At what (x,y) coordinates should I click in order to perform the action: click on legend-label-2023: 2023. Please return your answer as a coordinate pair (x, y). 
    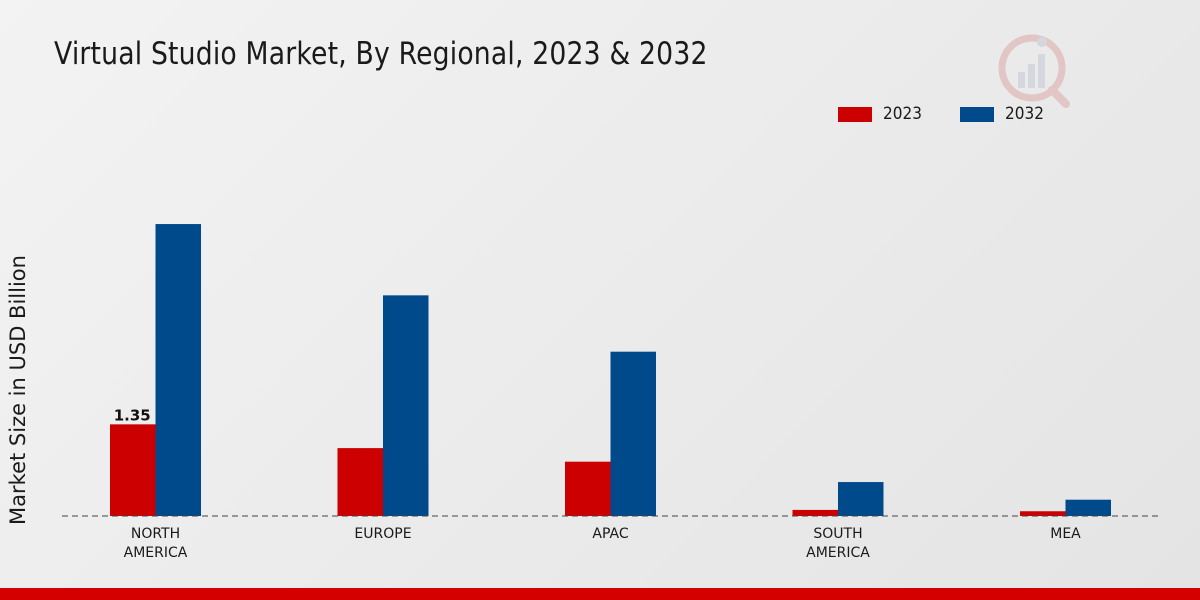
    Looking at the image, I should click on (902, 114).